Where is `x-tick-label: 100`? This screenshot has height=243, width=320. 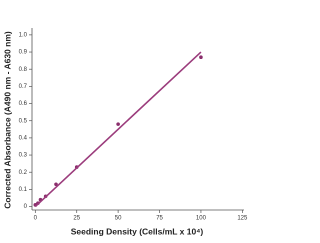 x-tick-label: 100 is located at coordinates (201, 219).